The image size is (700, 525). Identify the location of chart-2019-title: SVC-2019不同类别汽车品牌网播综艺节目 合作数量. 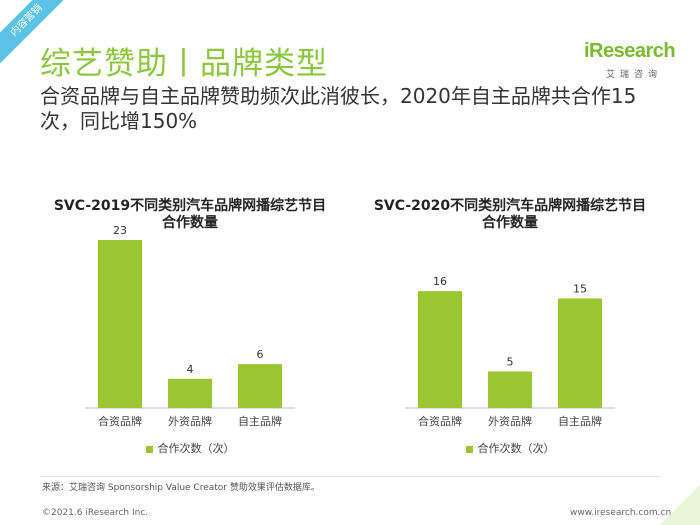
(190, 215).